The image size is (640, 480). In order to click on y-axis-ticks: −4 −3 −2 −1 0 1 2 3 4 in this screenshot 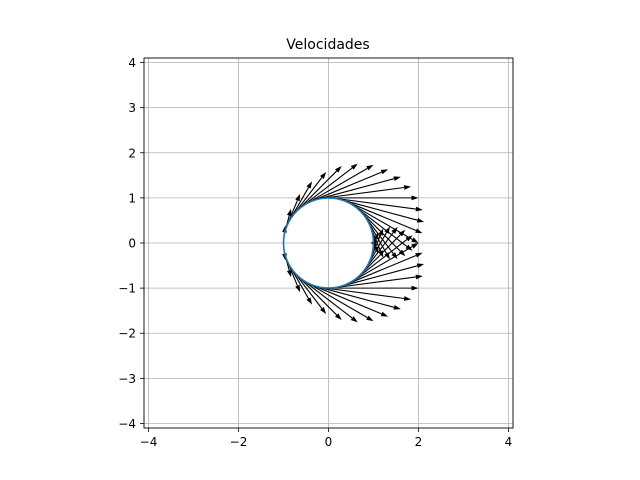, I will do `click(131, 243)`.